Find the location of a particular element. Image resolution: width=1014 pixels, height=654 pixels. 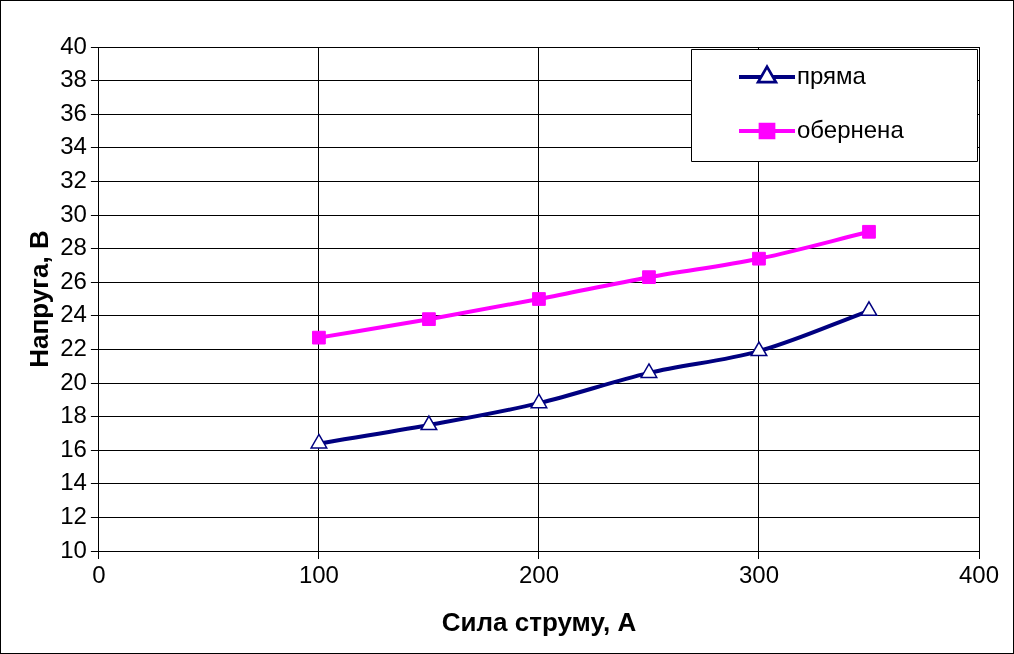

x-tick-label: 0 is located at coordinates (99, 575).